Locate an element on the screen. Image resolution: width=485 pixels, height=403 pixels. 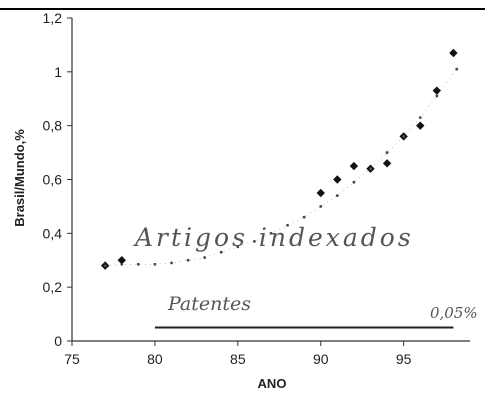
x-tick-labels: 75 80 85 90 95 is located at coordinates (238, 354).